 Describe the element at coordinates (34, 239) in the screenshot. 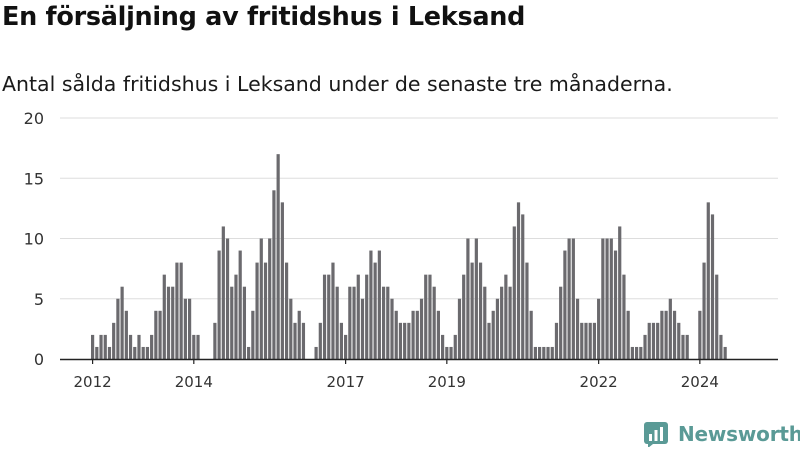

I see `y-tick-label: 10` at that location.